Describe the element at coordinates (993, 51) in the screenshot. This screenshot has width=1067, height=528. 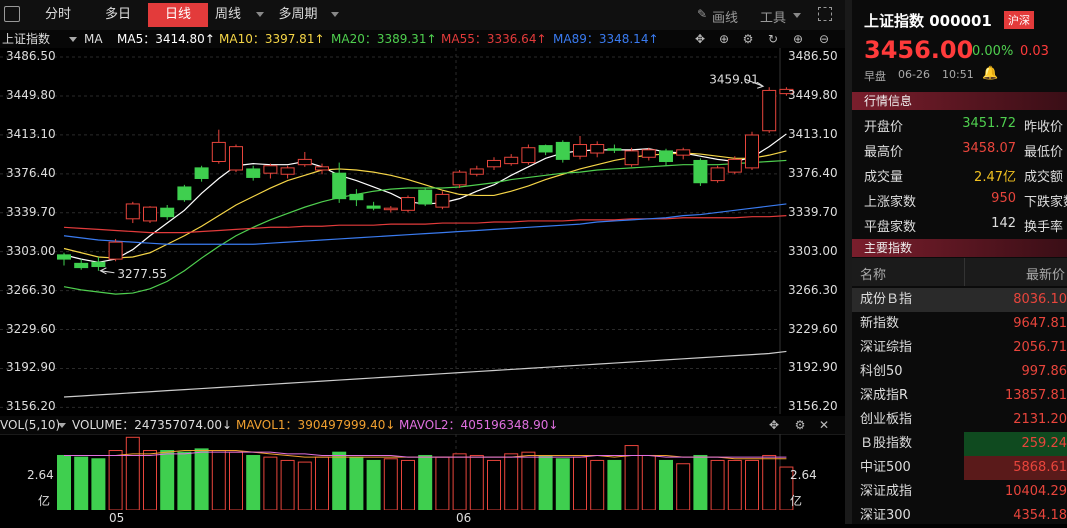
I see `change-percent: 0.00%` at that location.